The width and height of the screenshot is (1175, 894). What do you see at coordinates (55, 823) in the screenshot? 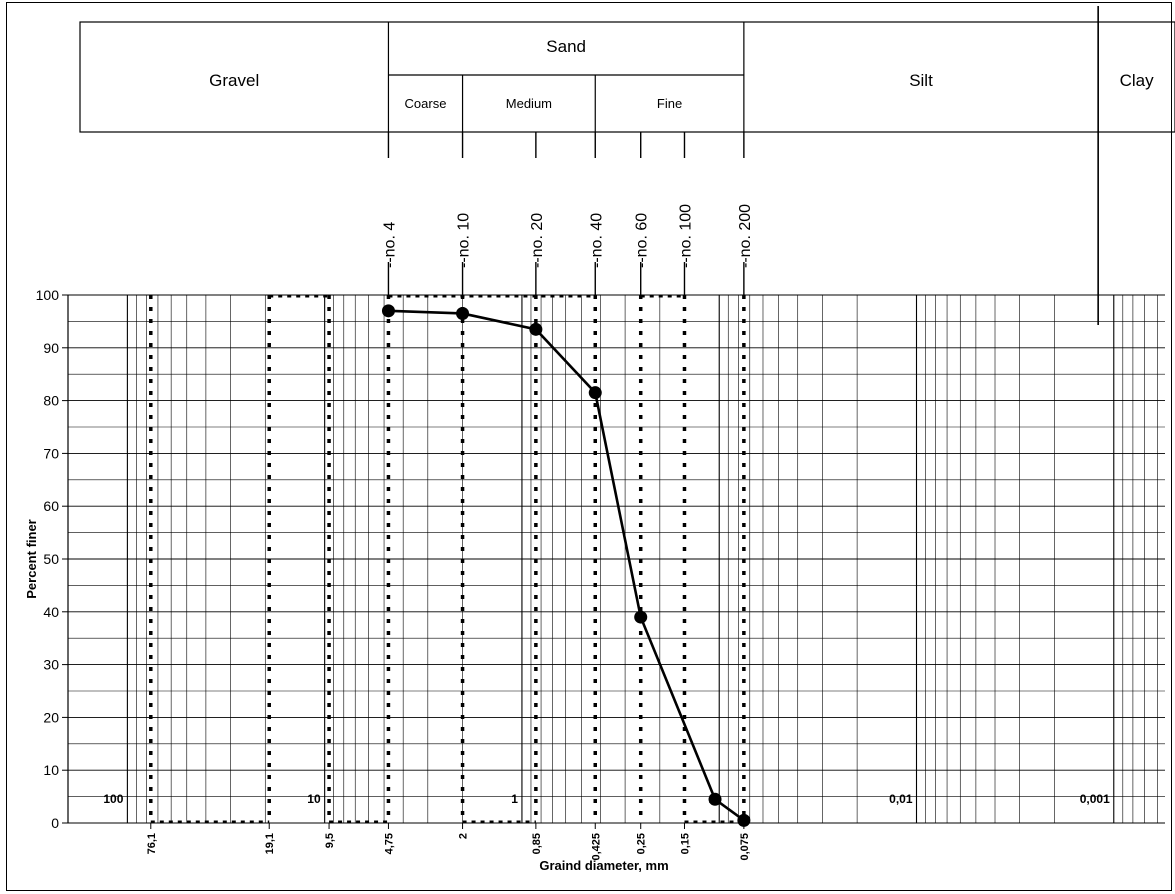
I see `y-tick-label: 0` at bounding box center [55, 823].